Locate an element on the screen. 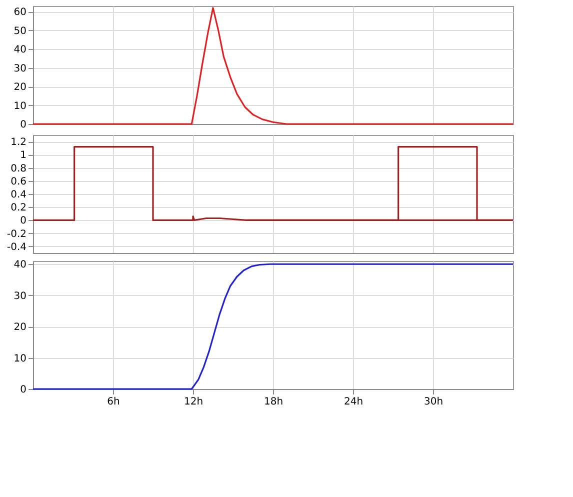 The height and width of the screenshot is (497, 573). x-tick-label: 6h is located at coordinates (113, 402).